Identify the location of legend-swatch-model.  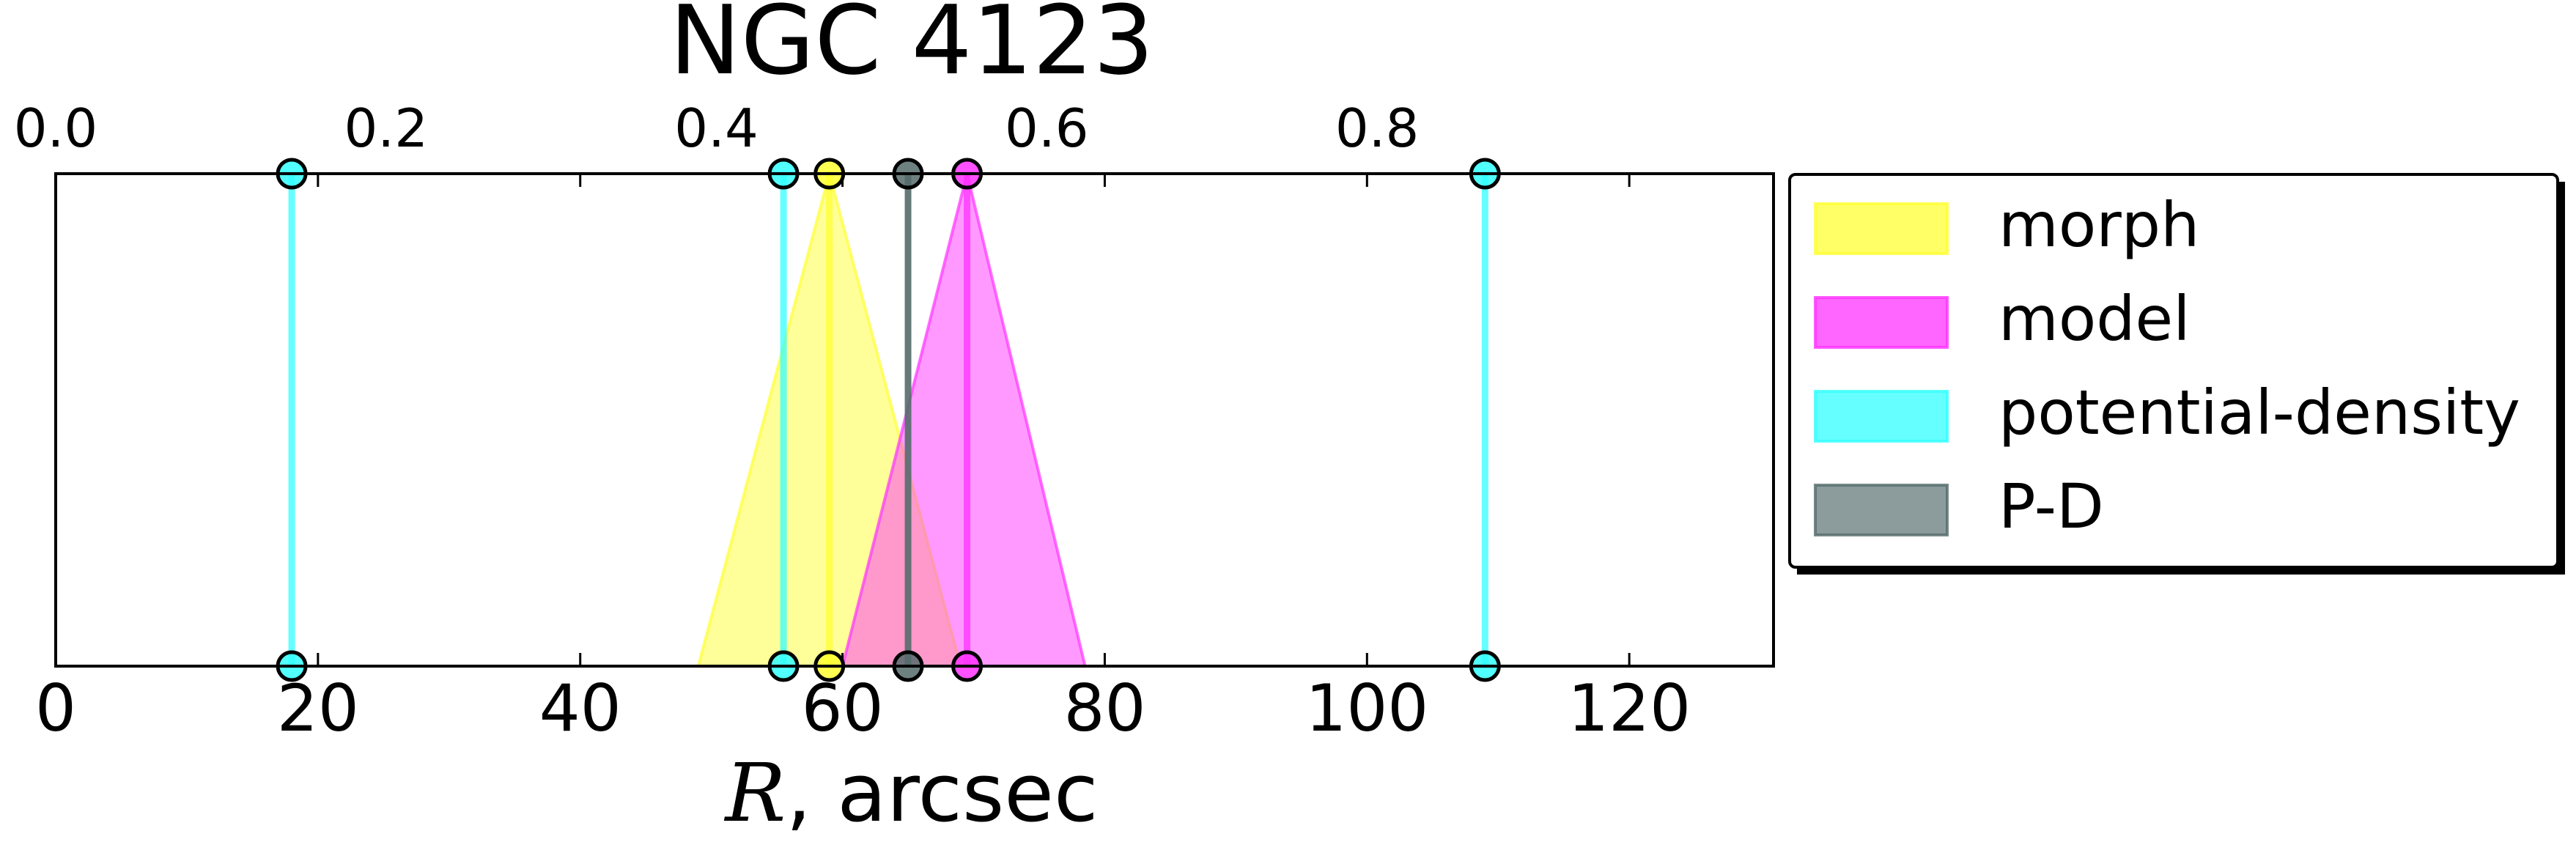
(1881, 322).